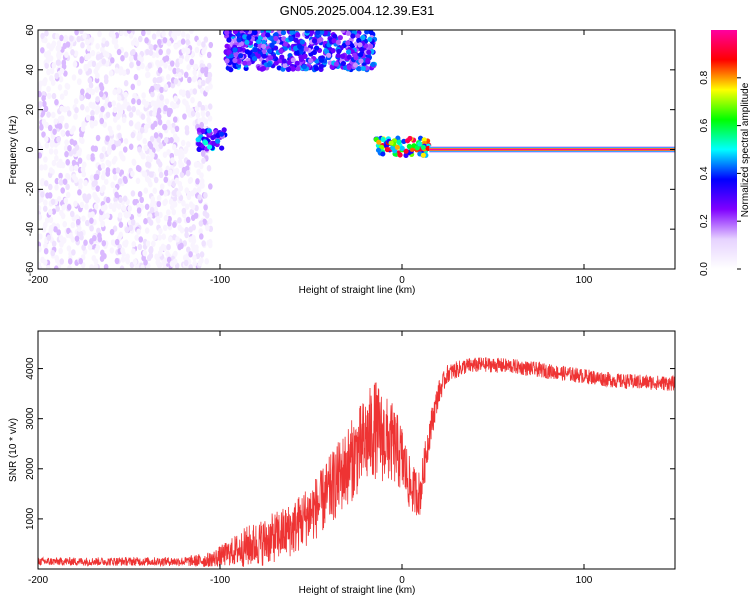  Describe the element at coordinates (704, 269) in the screenshot. I see `colorbar-tick-label: 0.0` at that location.